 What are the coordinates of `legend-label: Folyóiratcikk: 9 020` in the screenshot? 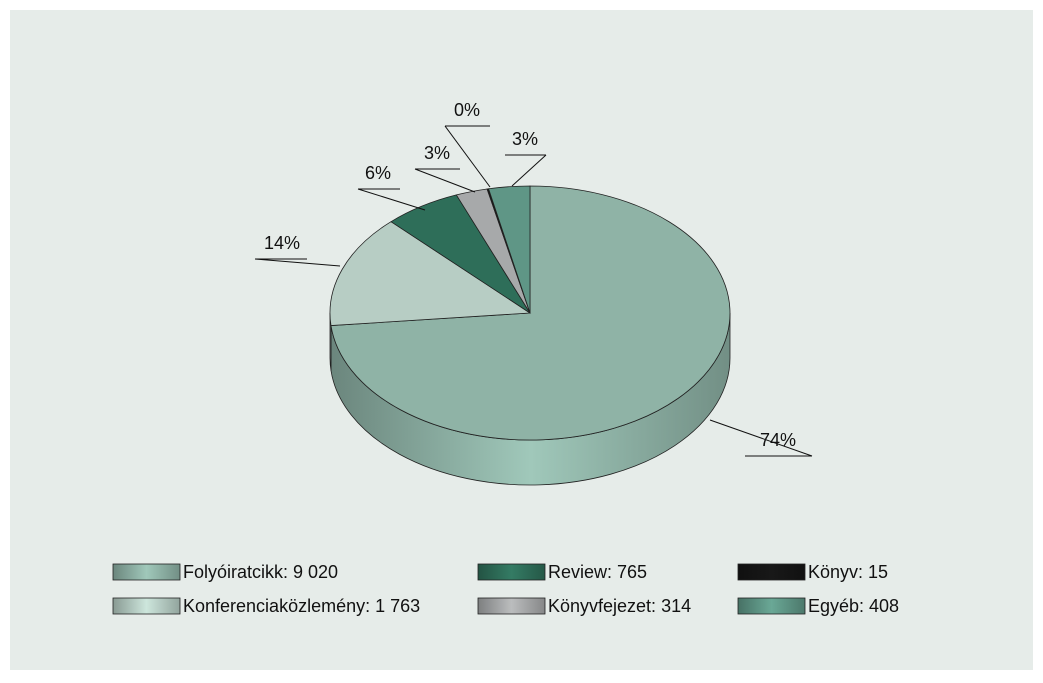 It's located at (260, 572).